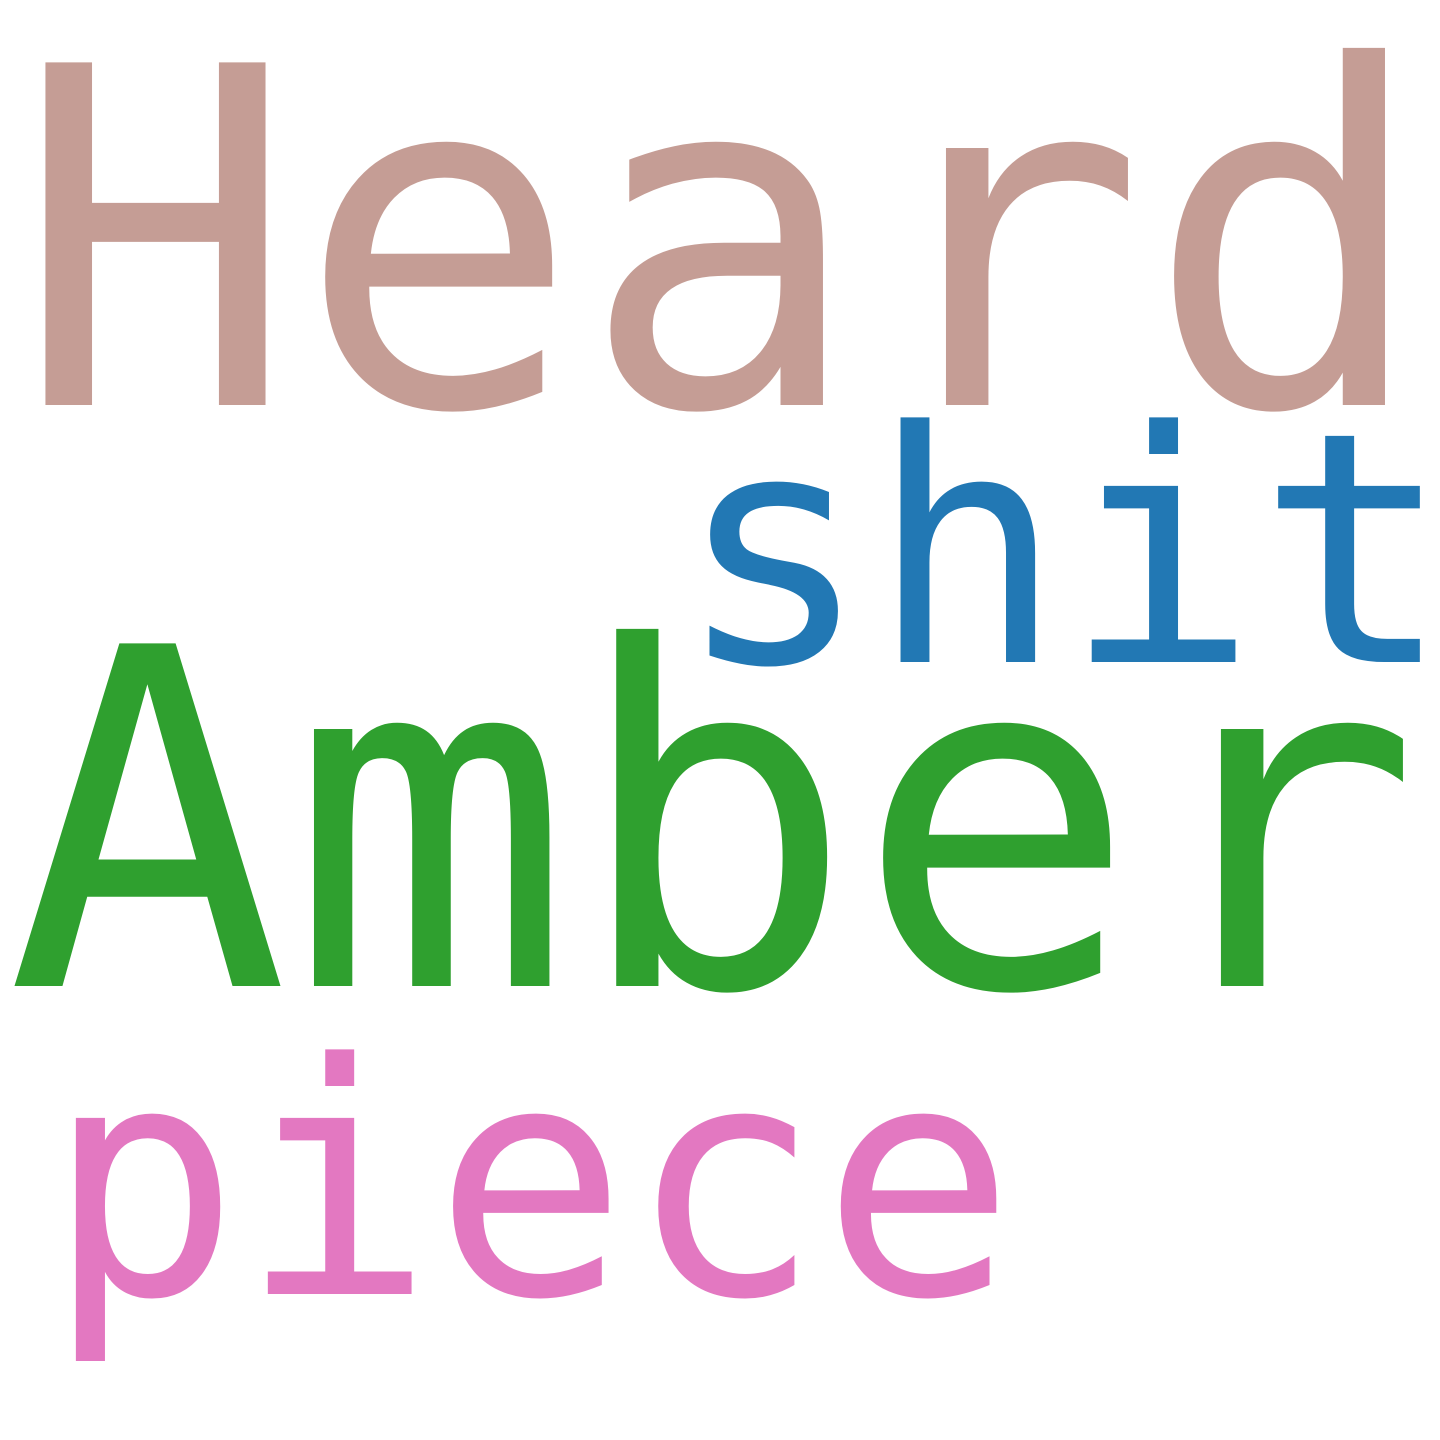 The height and width of the screenshot is (1440, 1440). What do you see at coordinates (1058, 550) in the screenshot?
I see `word-shit: shit` at bounding box center [1058, 550].